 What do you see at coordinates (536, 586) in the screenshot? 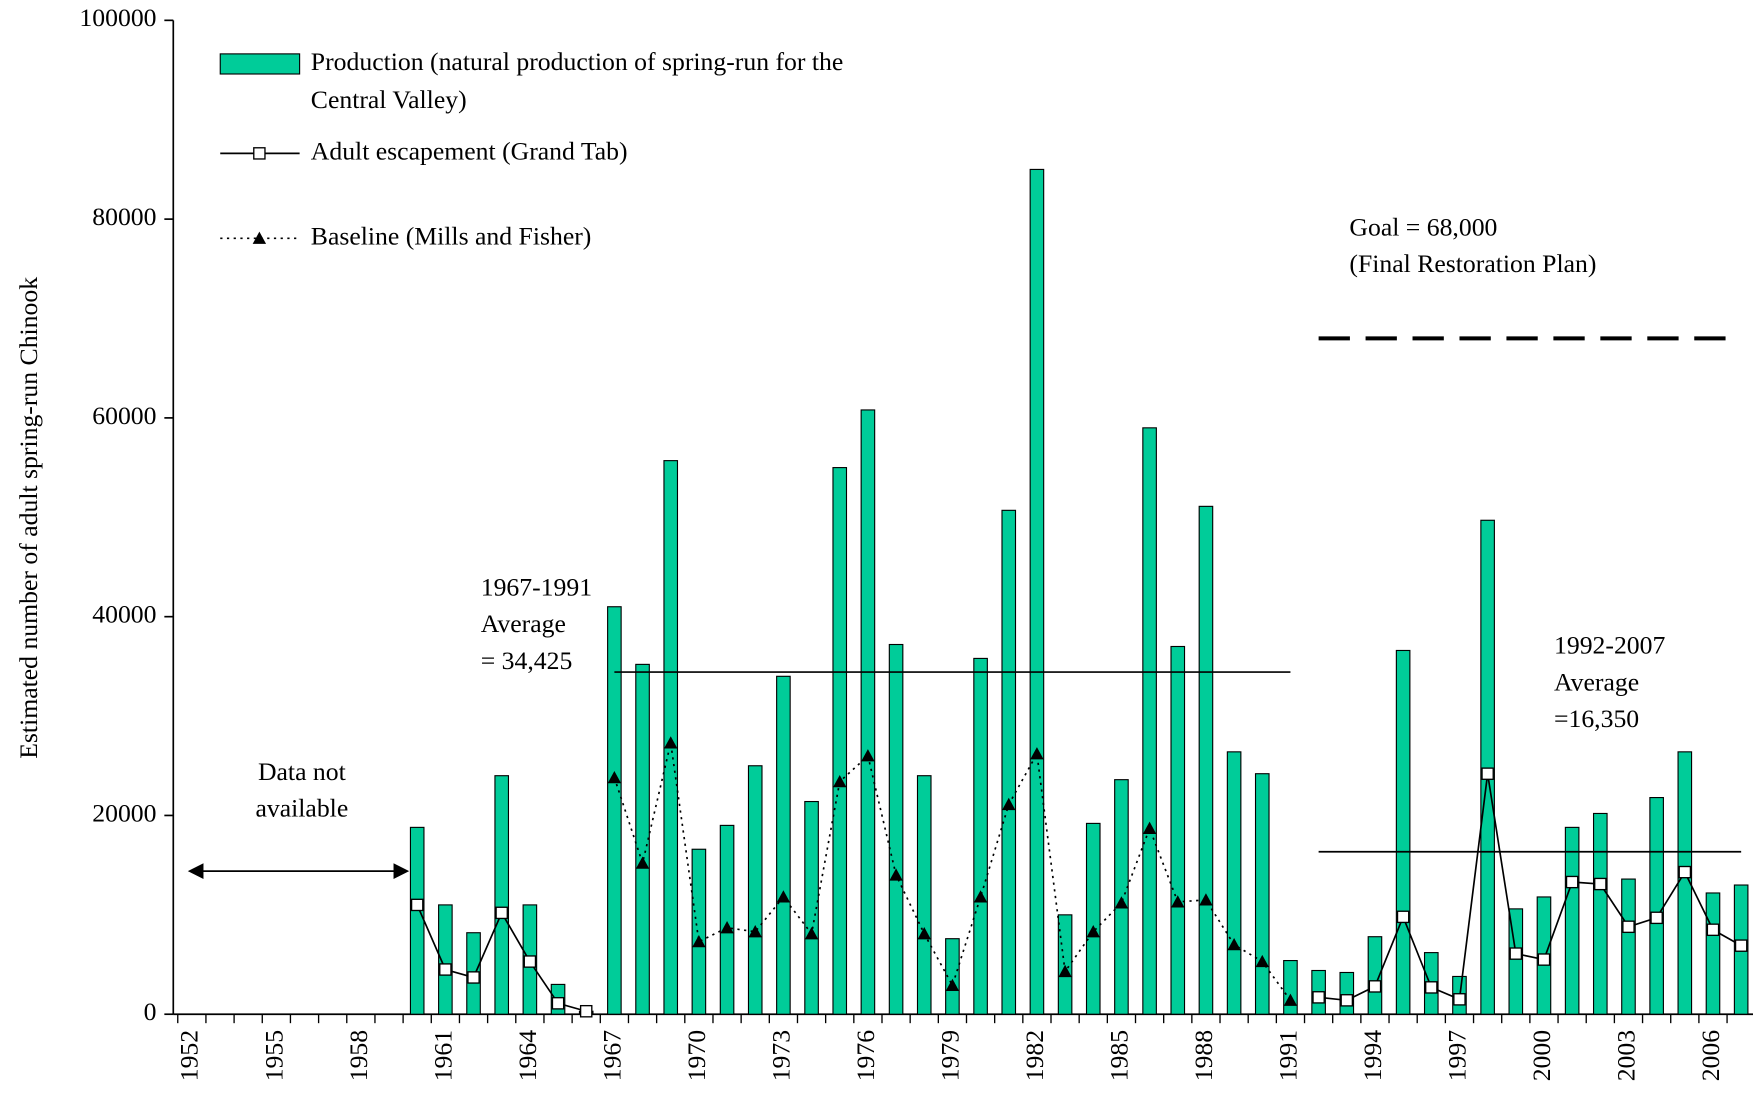
I see `annotation-text: 1967-1991` at bounding box center [536, 586].